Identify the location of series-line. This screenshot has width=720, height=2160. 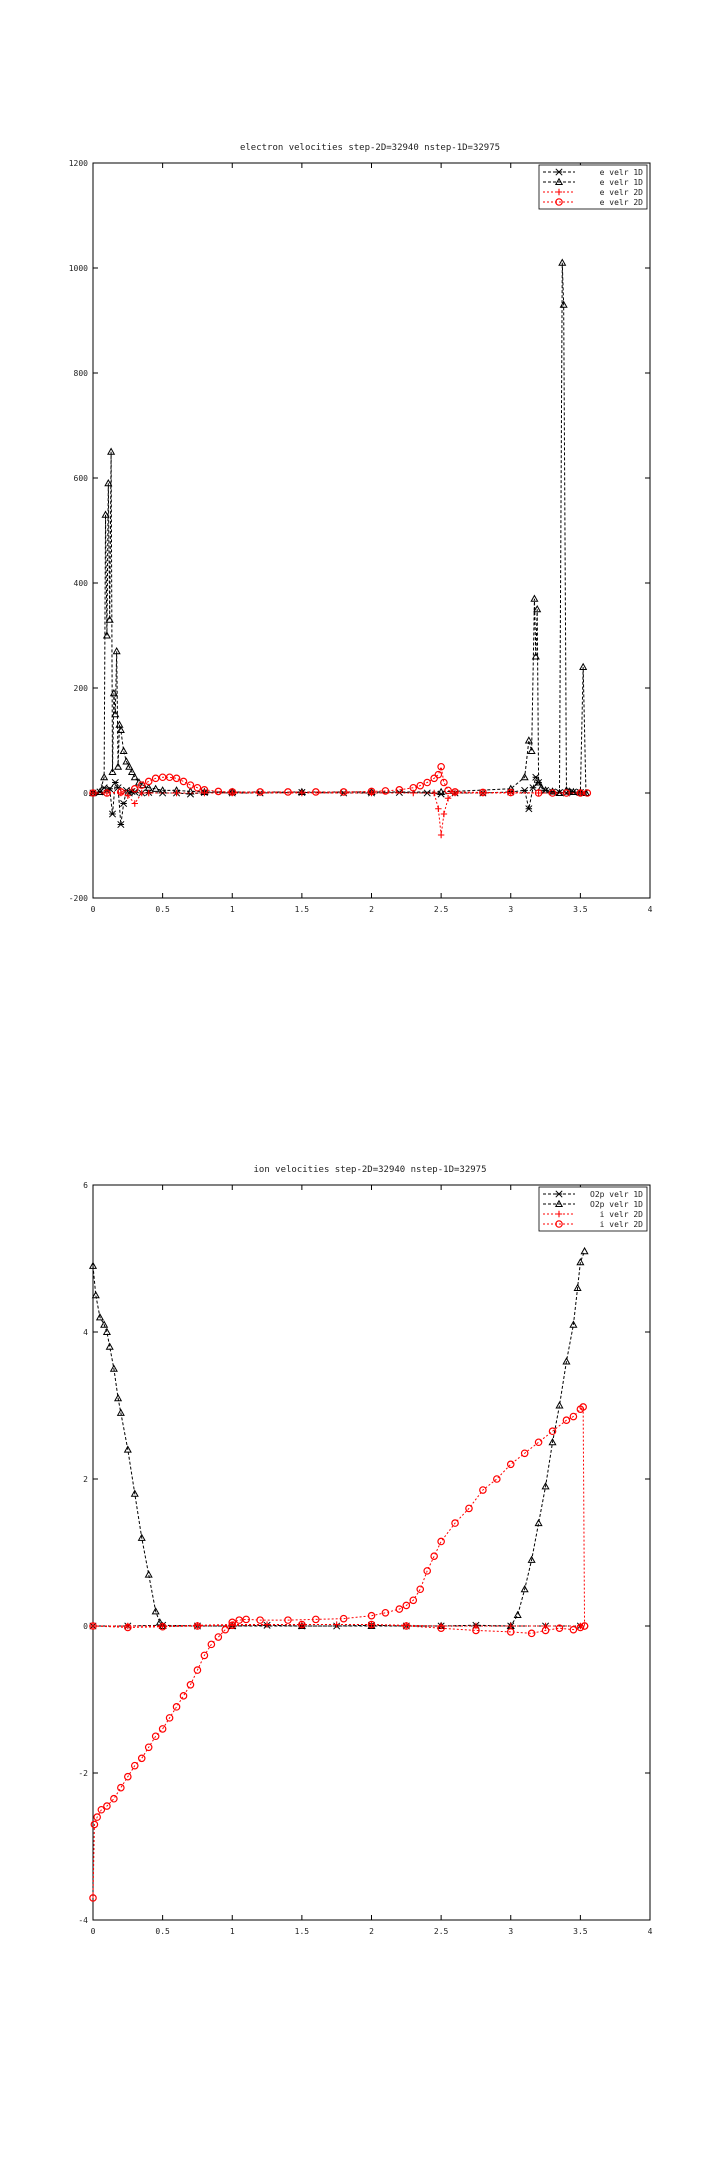
(338, 1629).